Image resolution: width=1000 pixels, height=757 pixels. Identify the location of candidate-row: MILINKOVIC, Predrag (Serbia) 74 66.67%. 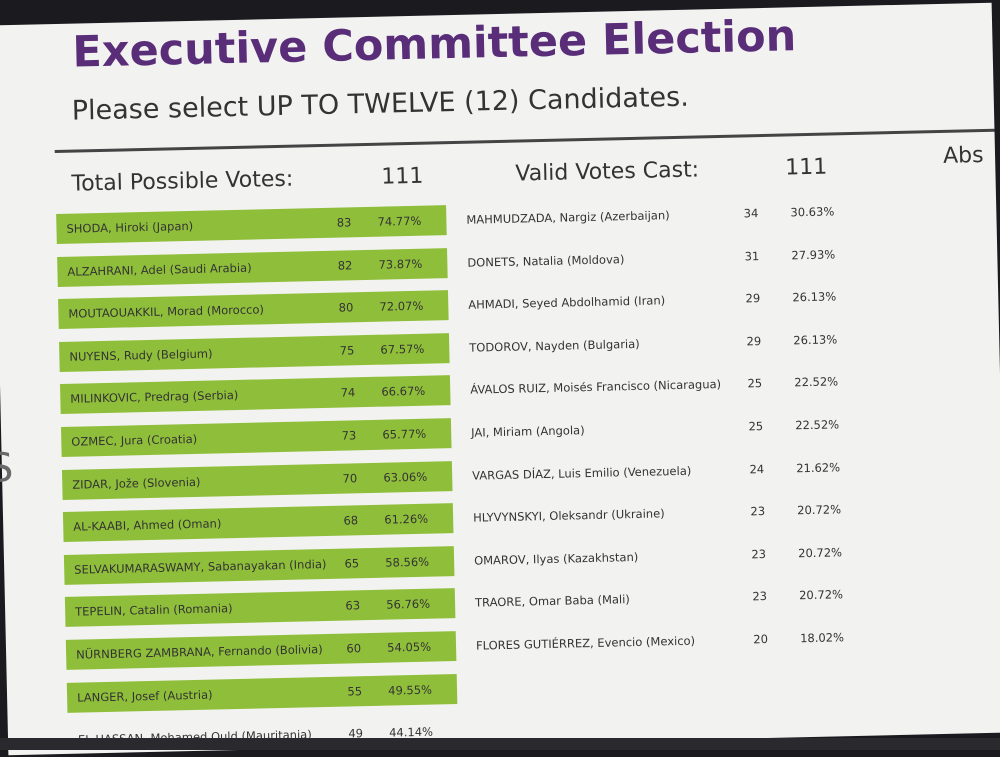
(255, 395).